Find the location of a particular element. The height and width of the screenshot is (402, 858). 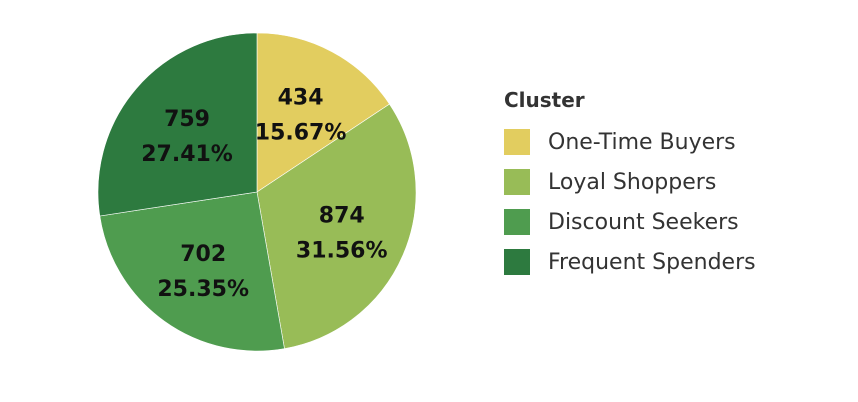

legend-item-frequent-spenders: Frequent Spenders is located at coordinates (664, 262).